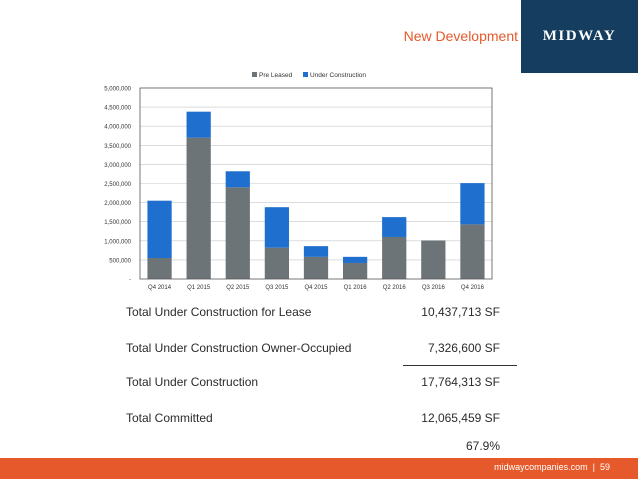 The width and height of the screenshot is (638, 479). I want to click on summary-row-total-construction: Total Under Construction 17,764,313 SF, so click(313, 383).